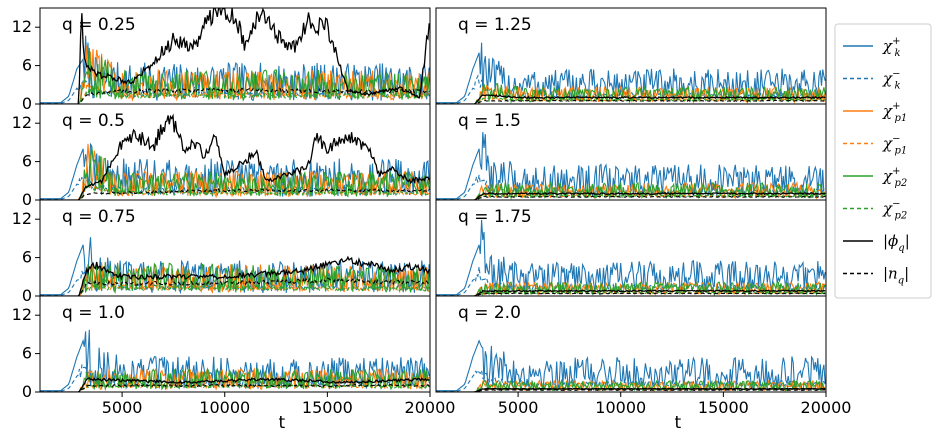 Image resolution: width=935 pixels, height=433 pixels. I want to click on legend-label-chi_p1_minus: χ− p1, so click(894, 145).